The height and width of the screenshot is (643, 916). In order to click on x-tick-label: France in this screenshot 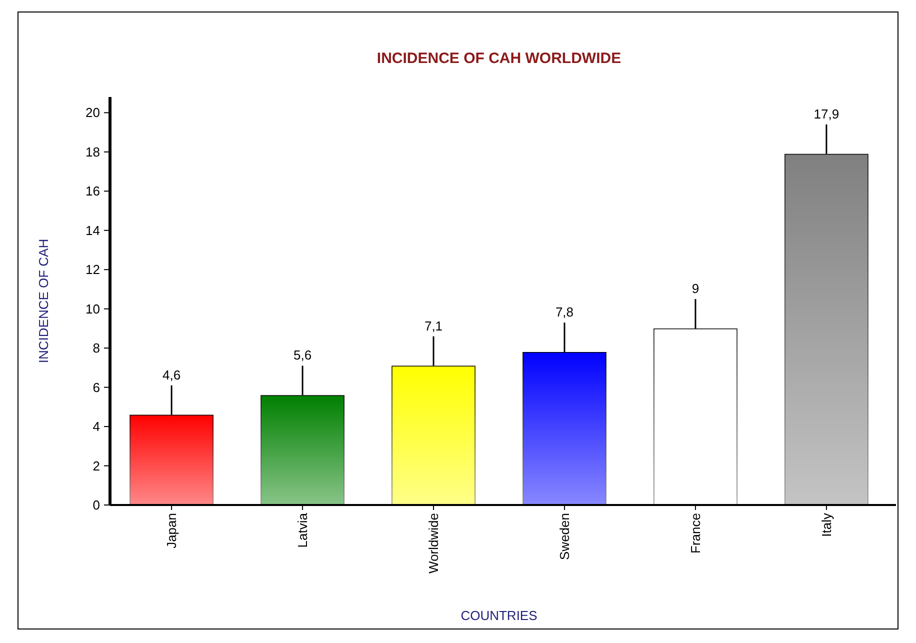, I will do `click(696, 533)`.